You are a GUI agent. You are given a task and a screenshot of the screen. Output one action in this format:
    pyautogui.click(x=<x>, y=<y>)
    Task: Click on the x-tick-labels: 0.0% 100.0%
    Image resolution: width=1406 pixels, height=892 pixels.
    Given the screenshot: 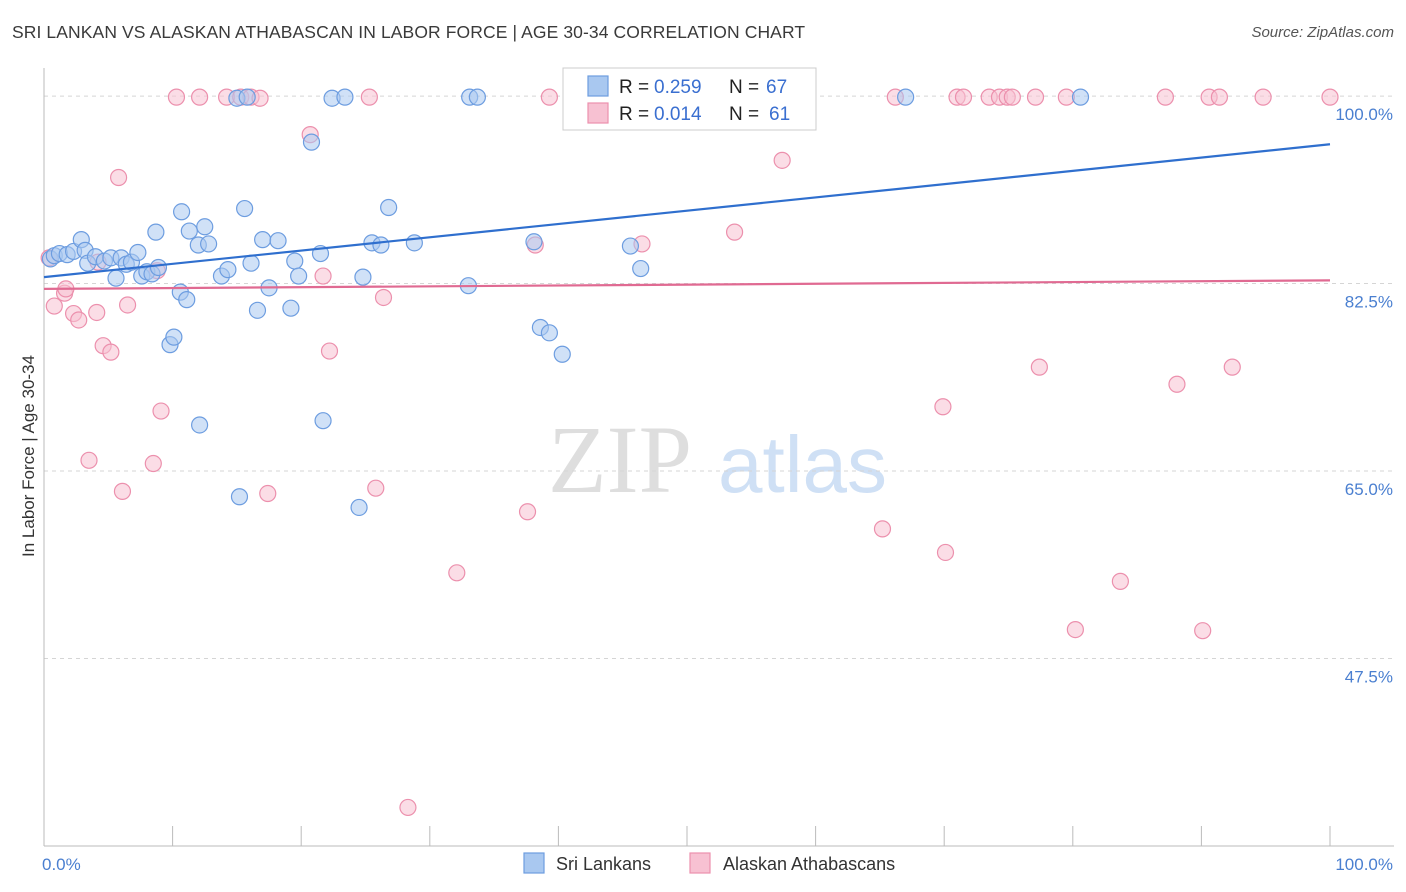 What is the action you would take?
    pyautogui.click(x=717, y=864)
    